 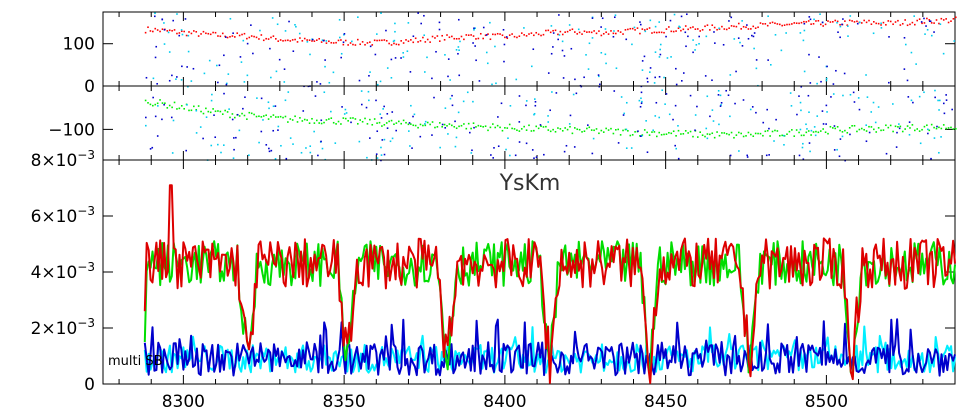 I want to click on y-tick-label: 0, so click(x=89, y=385).